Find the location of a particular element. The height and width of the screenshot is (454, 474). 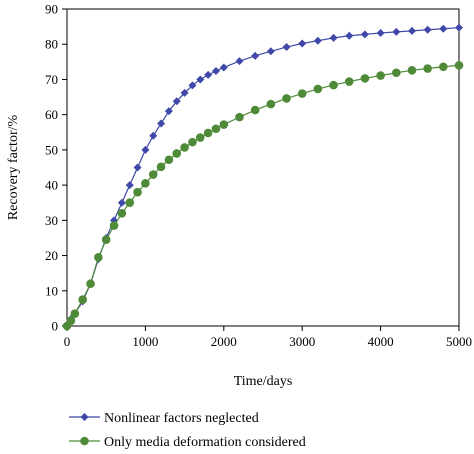

y-tick-label: 60 is located at coordinates (51, 114).